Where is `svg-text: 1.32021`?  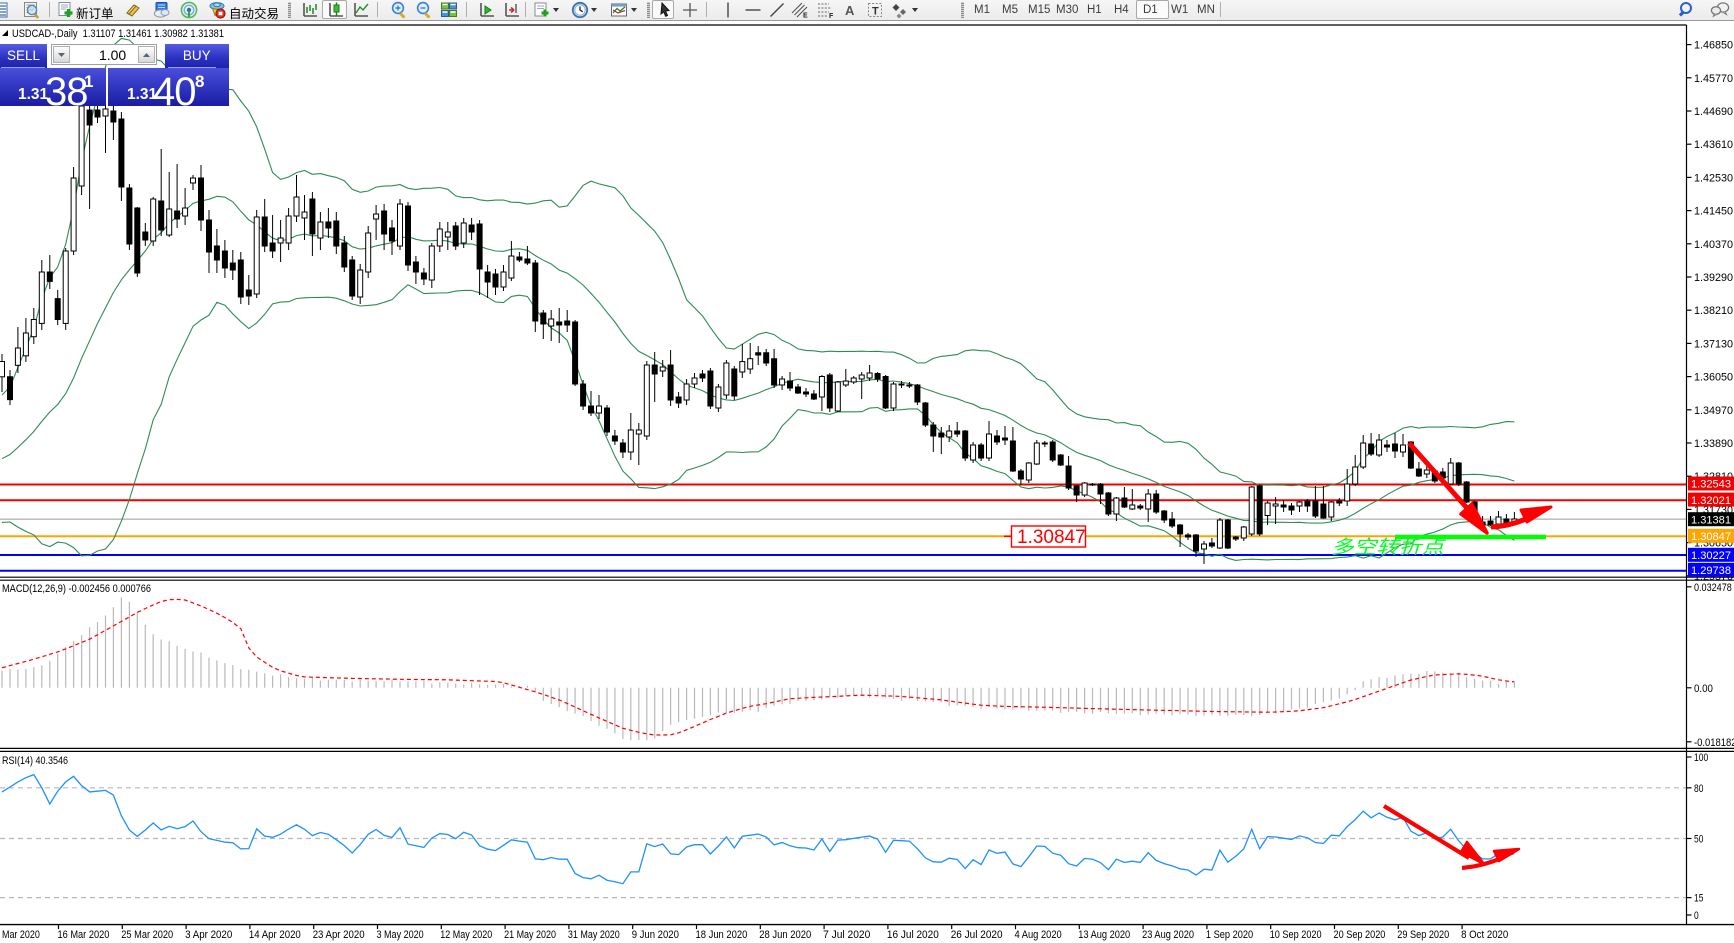 svg-text: 1.32021 is located at coordinates (1711, 501).